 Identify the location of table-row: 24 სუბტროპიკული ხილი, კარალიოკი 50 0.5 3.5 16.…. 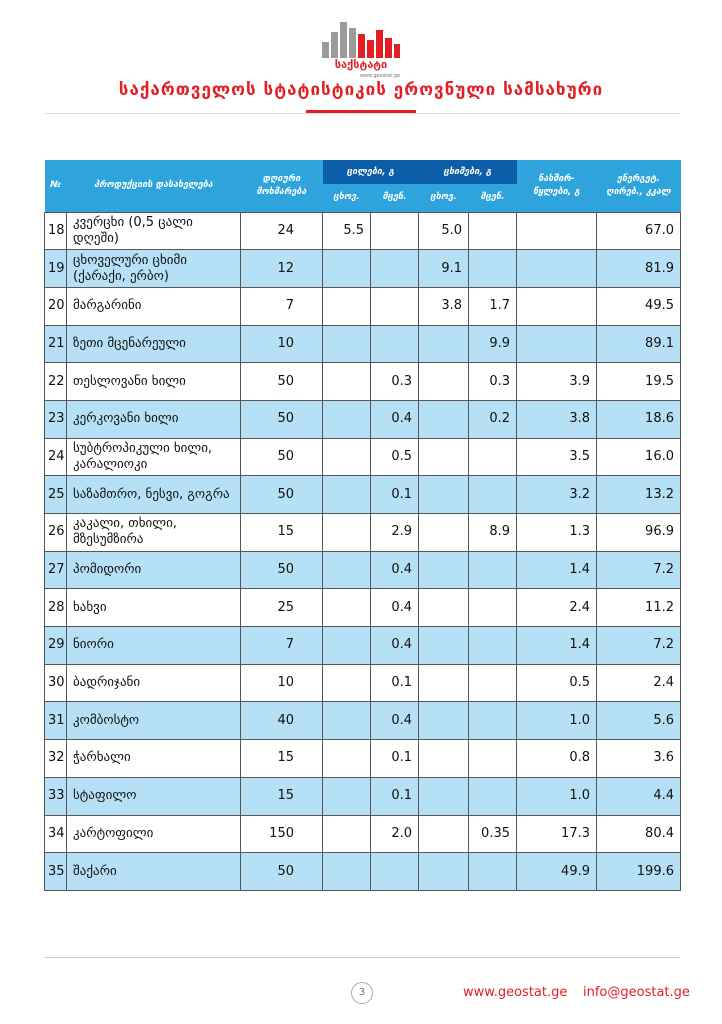
(362, 457).